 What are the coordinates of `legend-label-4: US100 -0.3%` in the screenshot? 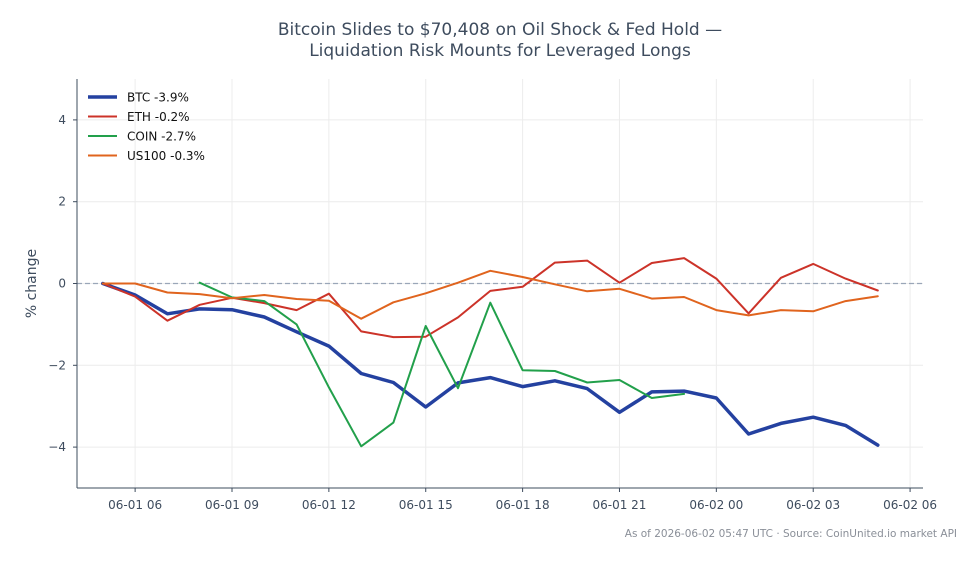 It's located at (166, 156).